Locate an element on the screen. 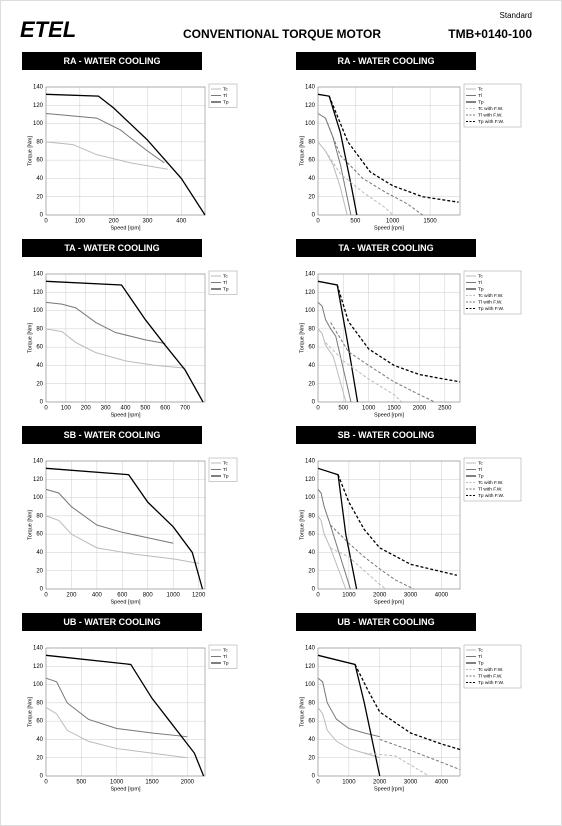 The image size is (562, 826). x-tick-label: 800 is located at coordinates (148, 596).